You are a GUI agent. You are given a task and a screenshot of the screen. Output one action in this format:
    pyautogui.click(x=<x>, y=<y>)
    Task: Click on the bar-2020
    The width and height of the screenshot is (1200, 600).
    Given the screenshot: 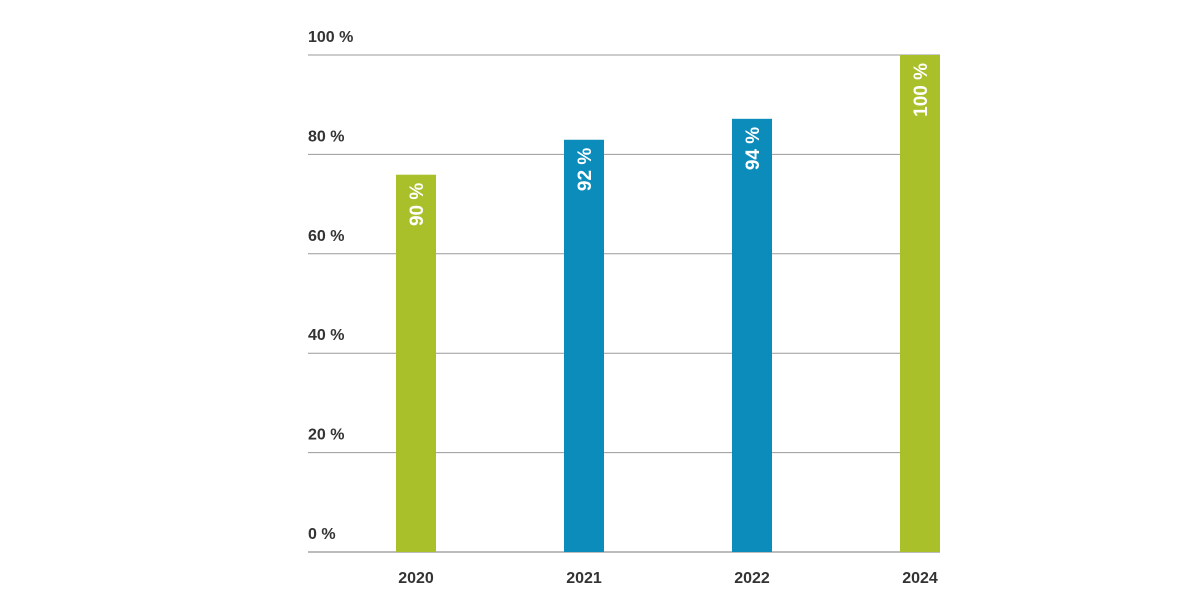 What is the action you would take?
    pyautogui.click(x=416, y=363)
    